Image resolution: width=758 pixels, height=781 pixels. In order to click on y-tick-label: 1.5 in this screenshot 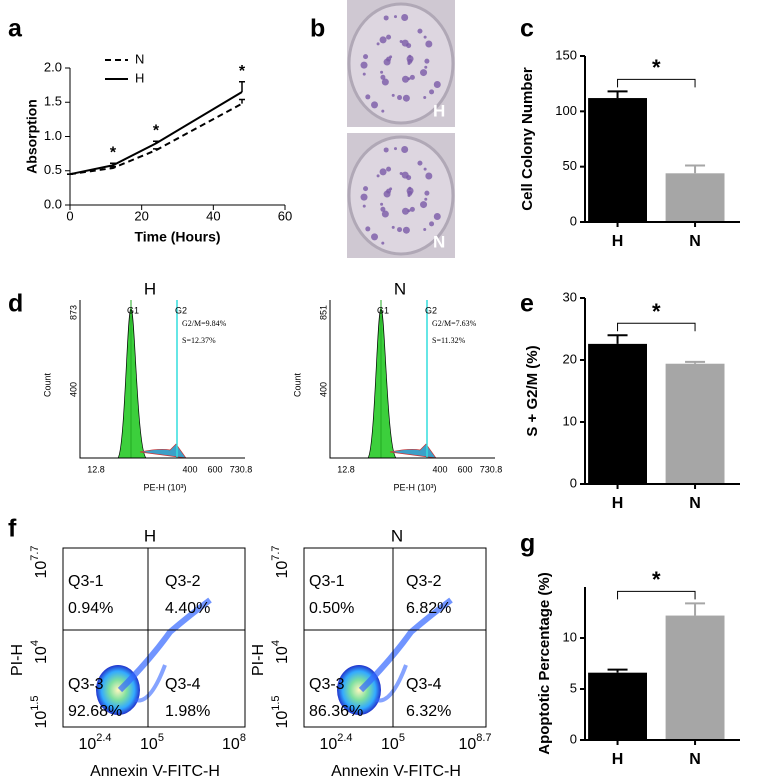, I will do `click(53, 101)`.